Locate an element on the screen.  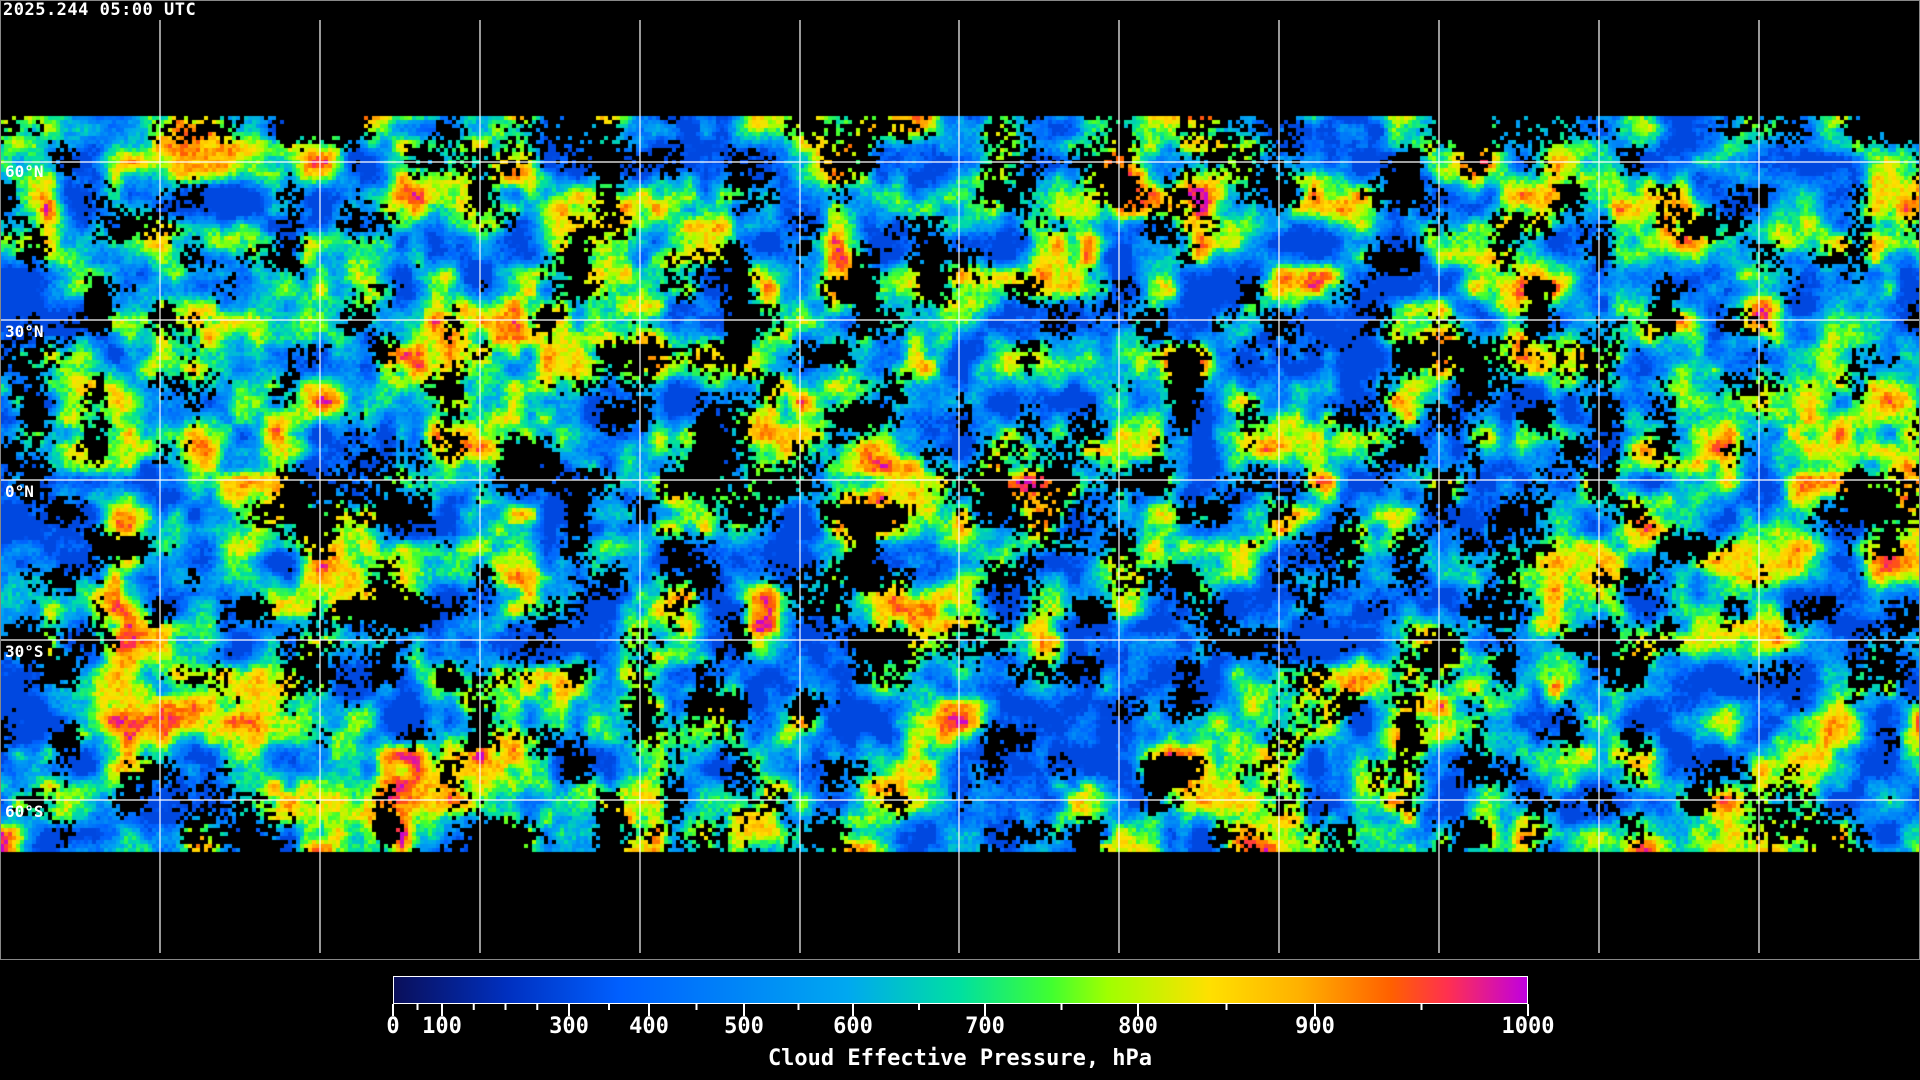
colorbar-tick-label: 700 is located at coordinates (985, 1026).